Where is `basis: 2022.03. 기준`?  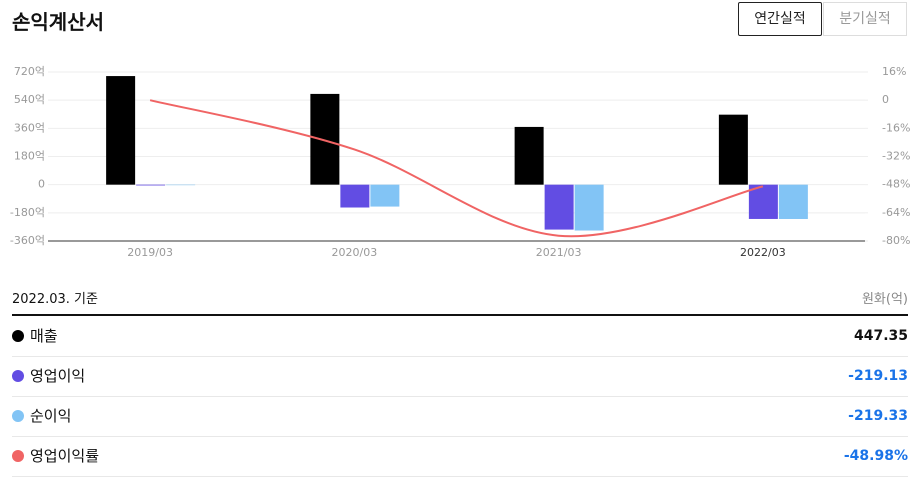
basis: 2022.03. 기준 is located at coordinates (55, 299).